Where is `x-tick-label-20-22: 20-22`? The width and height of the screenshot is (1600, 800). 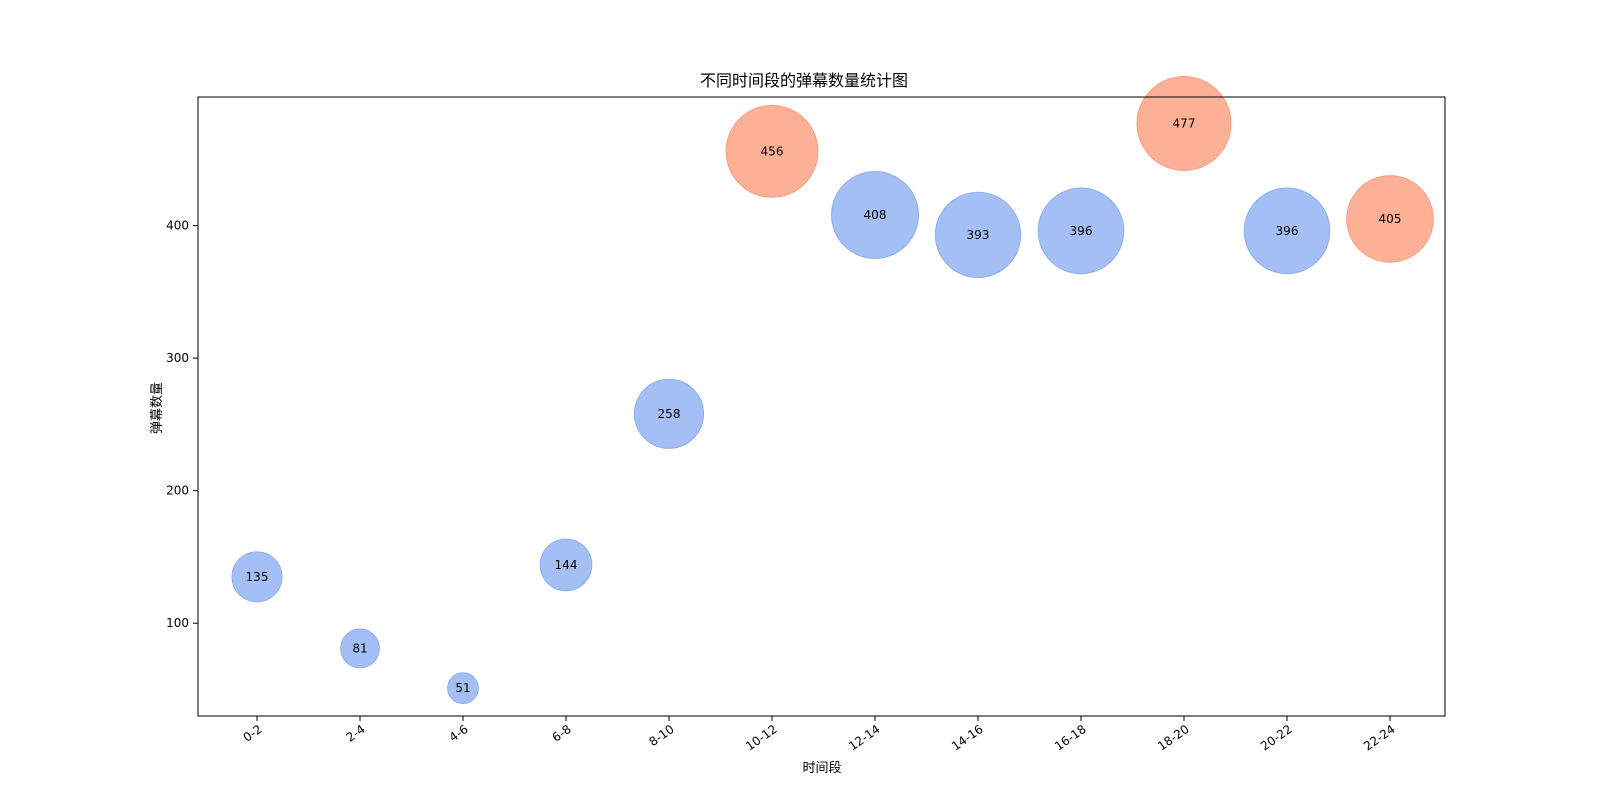
x-tick-label-20-22: 20-22 is located at coordinates (1276, 737).